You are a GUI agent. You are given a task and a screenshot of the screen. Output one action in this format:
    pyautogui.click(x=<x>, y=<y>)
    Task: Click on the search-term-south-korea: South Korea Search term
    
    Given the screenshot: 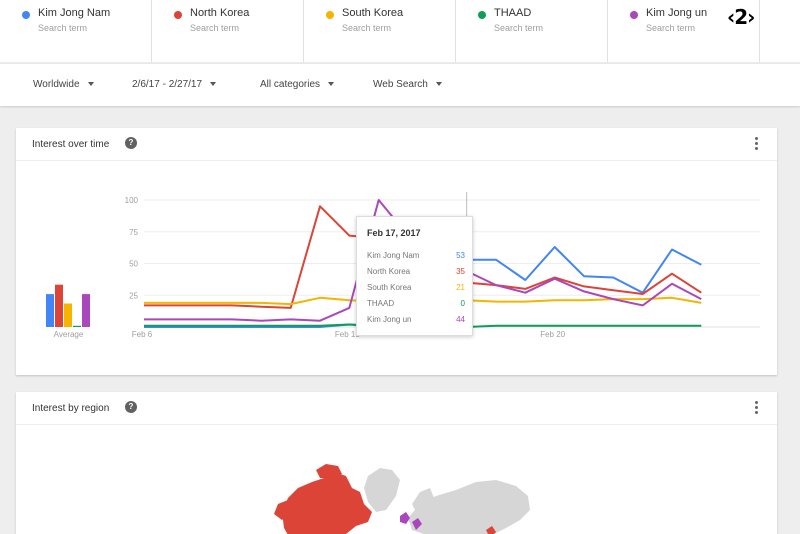 What is the action you would take?
    pyautogui.click(x=380, y=31)
    